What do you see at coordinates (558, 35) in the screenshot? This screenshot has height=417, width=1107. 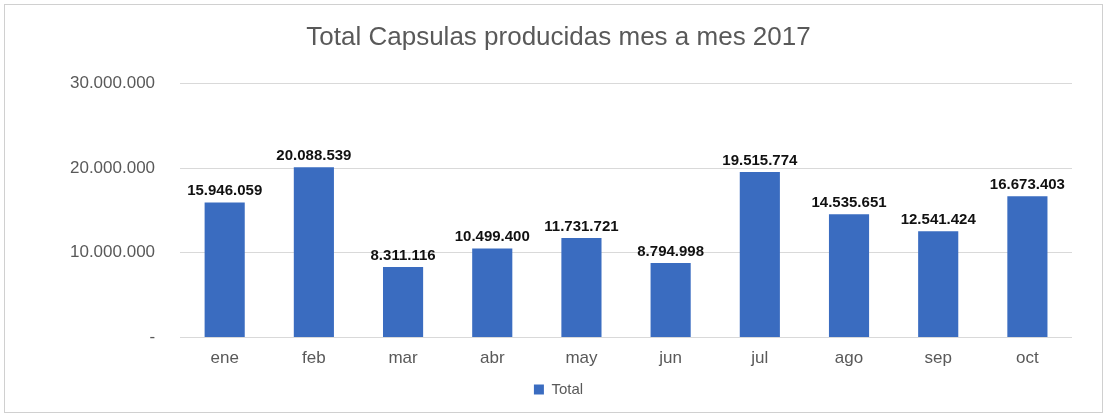 I see `chart-title: Total Capsulas producidas mes a mes 2017` at bounding box center [558, 35].